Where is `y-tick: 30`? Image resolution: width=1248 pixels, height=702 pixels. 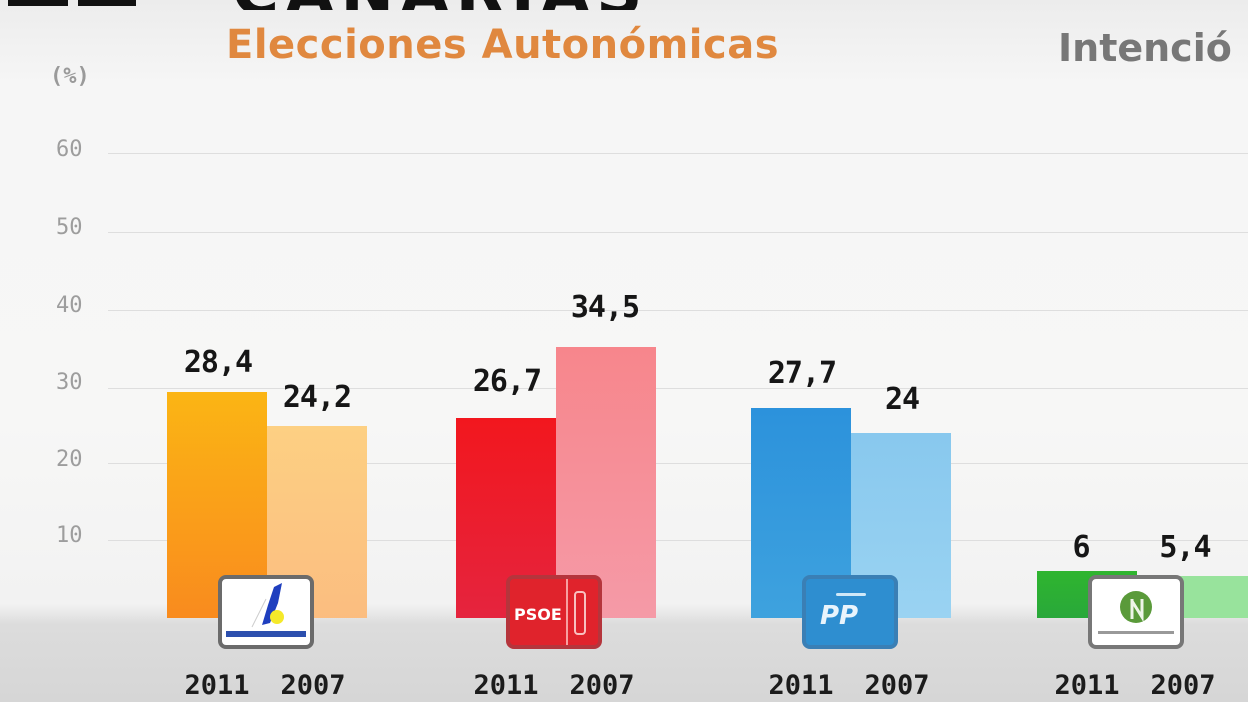 y-tick: 30 is located at coordinates (69, 382).